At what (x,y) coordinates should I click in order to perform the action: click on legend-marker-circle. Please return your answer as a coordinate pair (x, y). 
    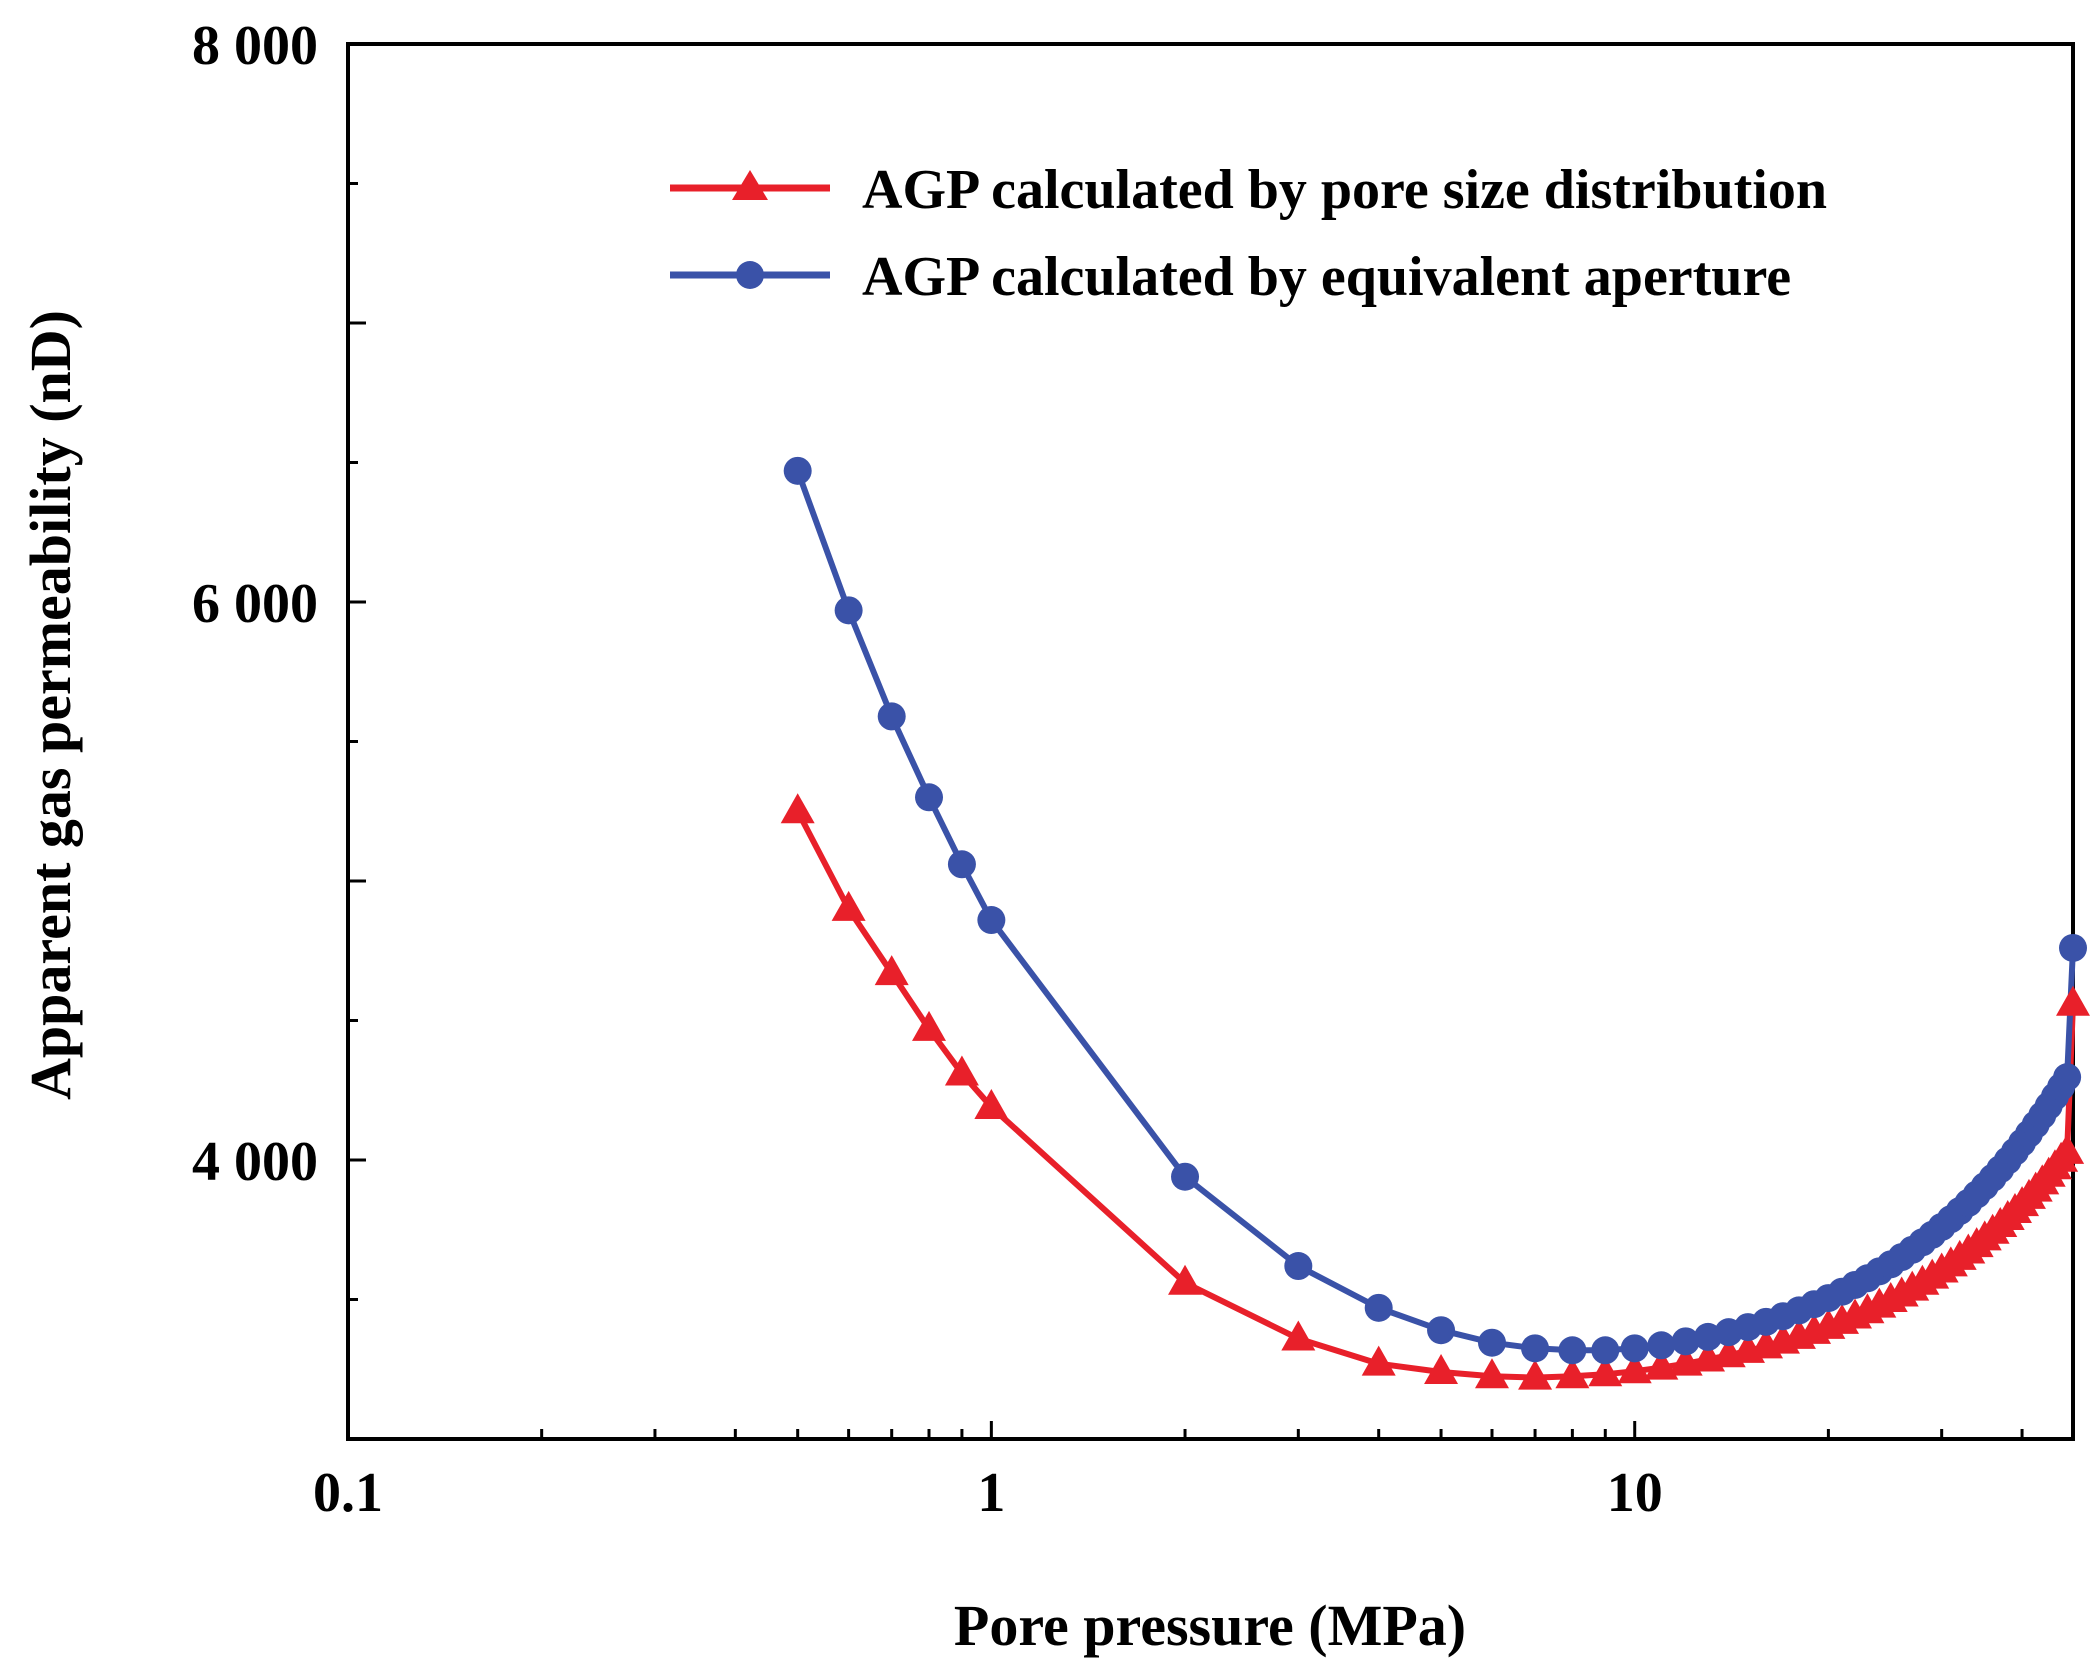
    Looking at the image, I should click on (750, 275).